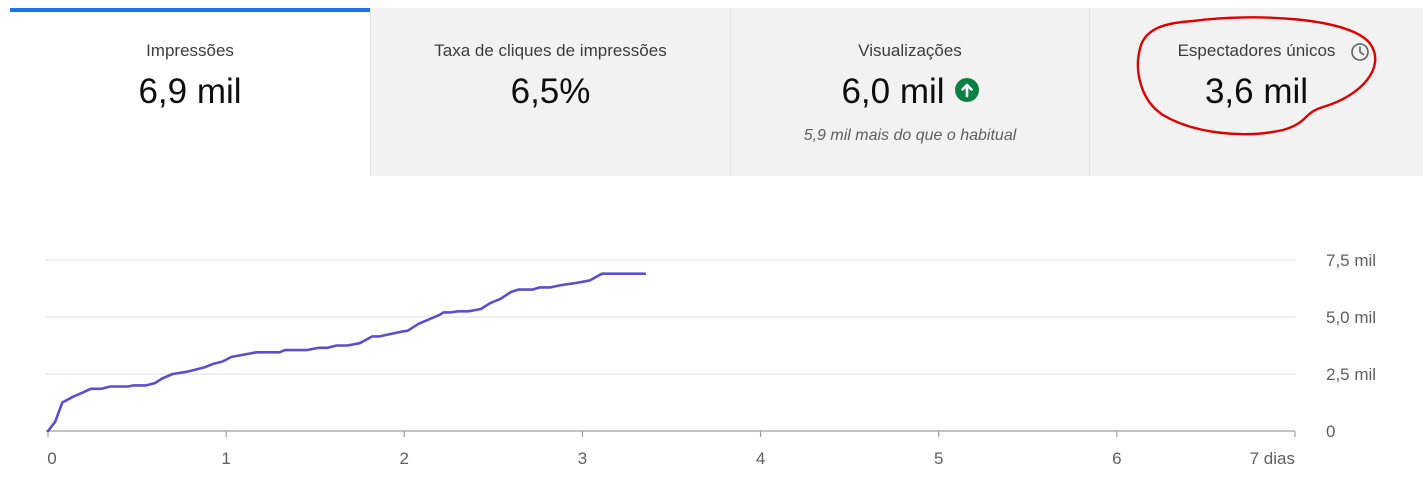  Describe the element at coordinates (1351, 317) in the screenshot. I see `y-tick-label: 5,0 mil` at that location.